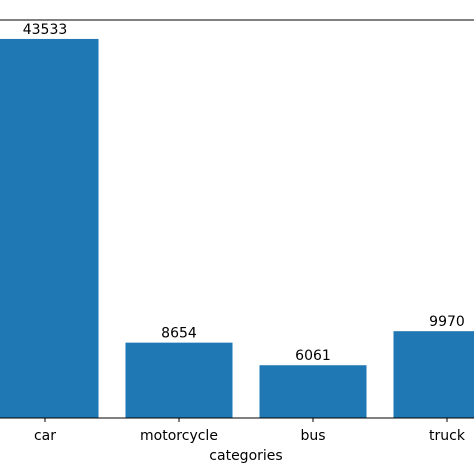 The height and width of the screenshot is (474, 474). Describe the element at coordinates (312, 436) in the screenshot. I see `x-tick-label: bus` at that location.